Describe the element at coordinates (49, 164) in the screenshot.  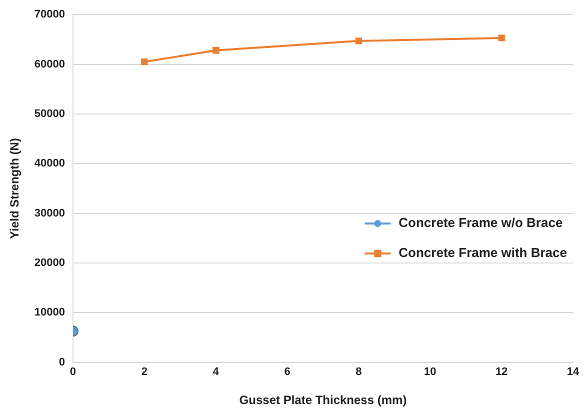
I see `y-tick-label: 40000` at that location.